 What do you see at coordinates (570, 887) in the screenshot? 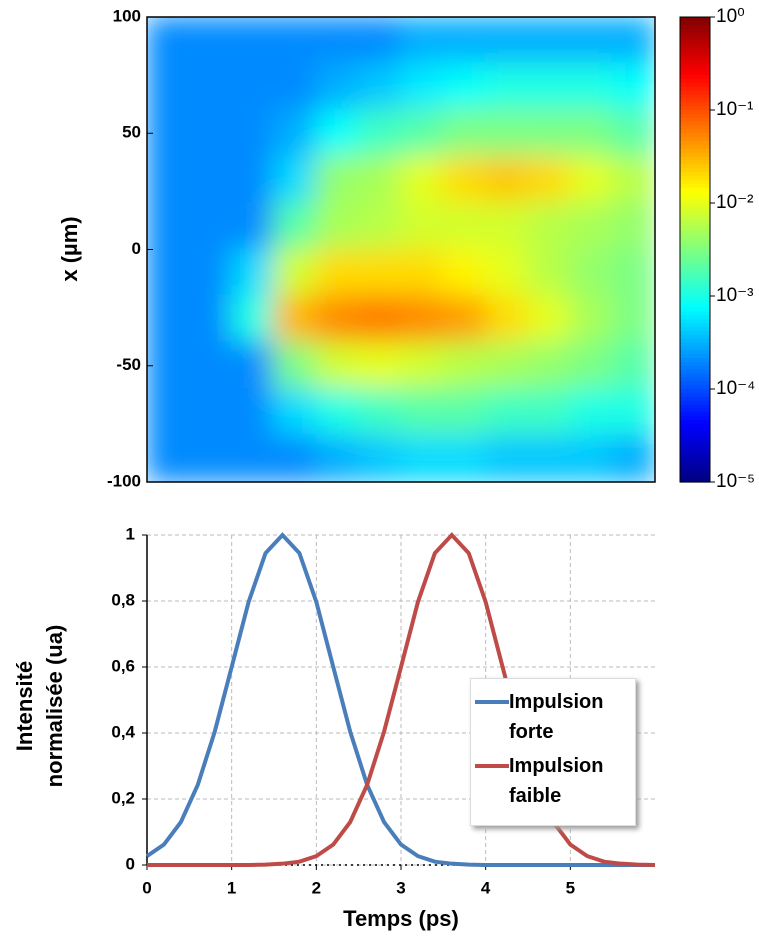
I see `x-tick-label: 5` at bounding box center [570, 887].